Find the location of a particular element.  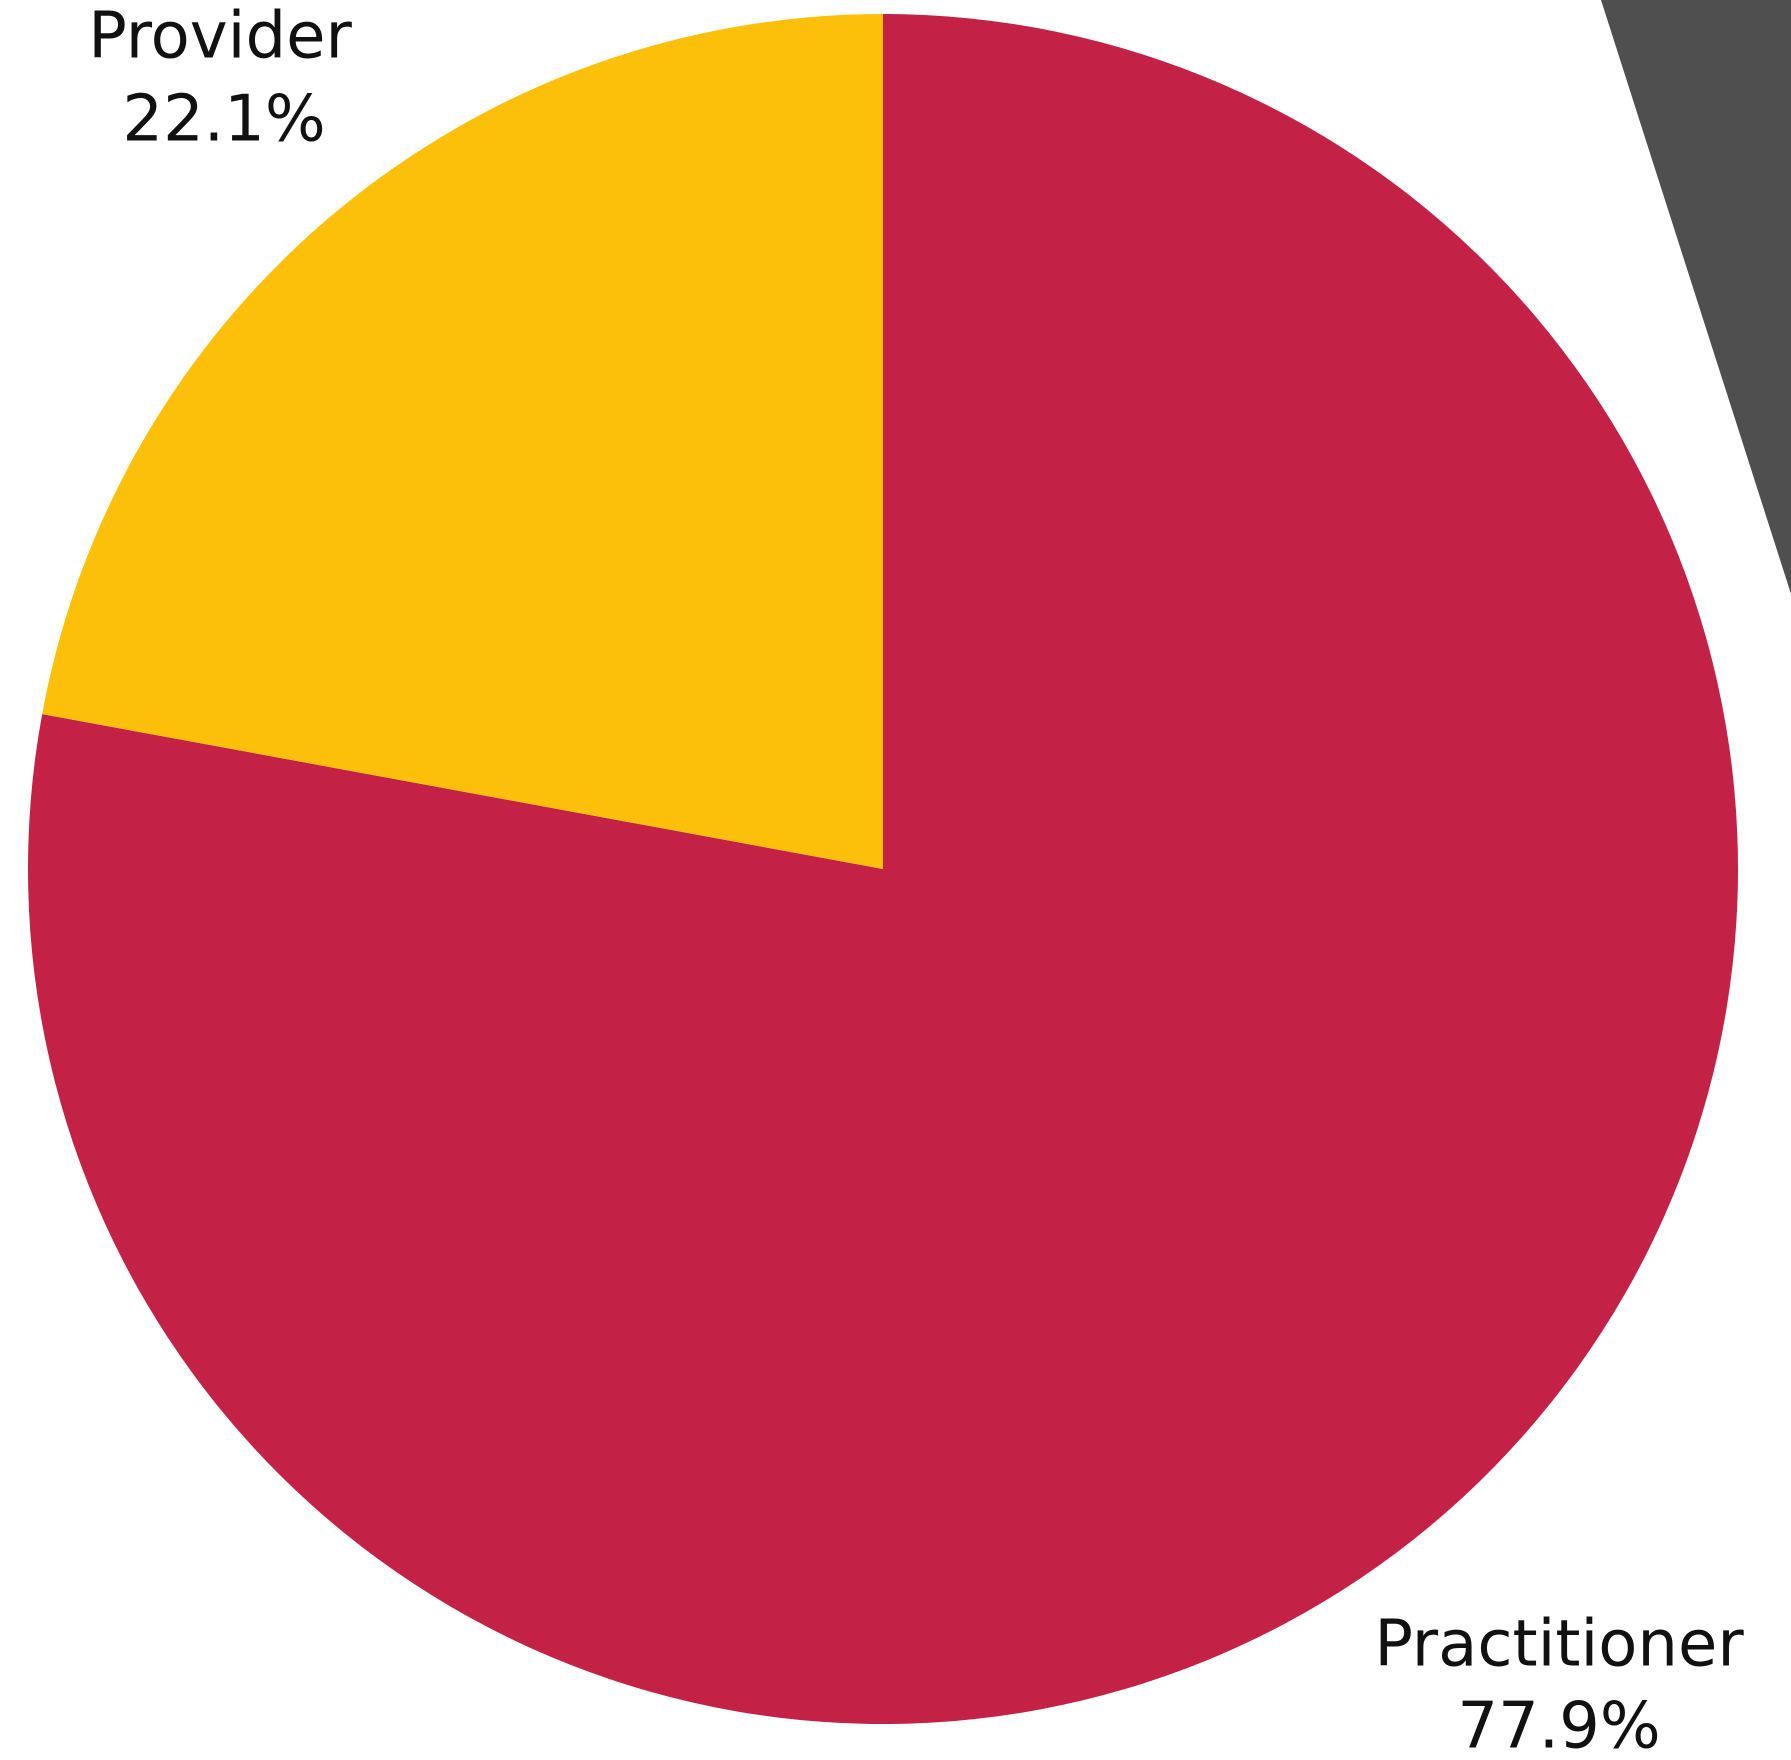

slice-value-label: 22.1% is located at coordinates (223, 120).